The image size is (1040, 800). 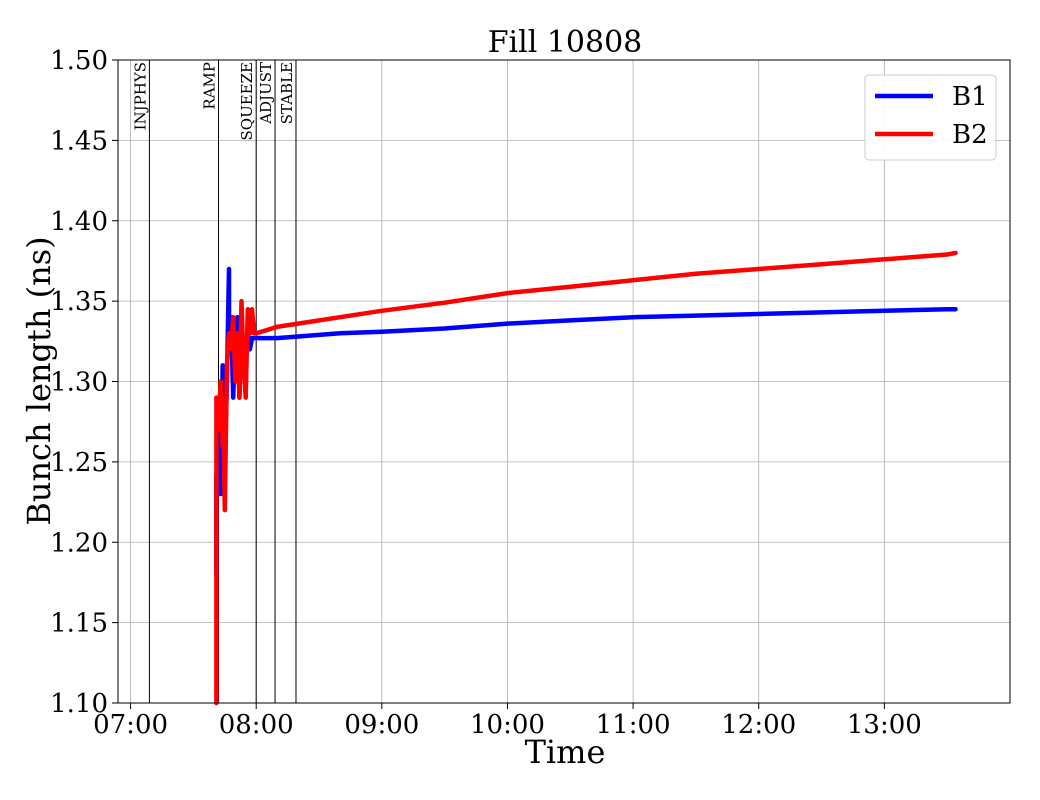 I want to click on phase-label: STABLE, so click(x=287, y=93).